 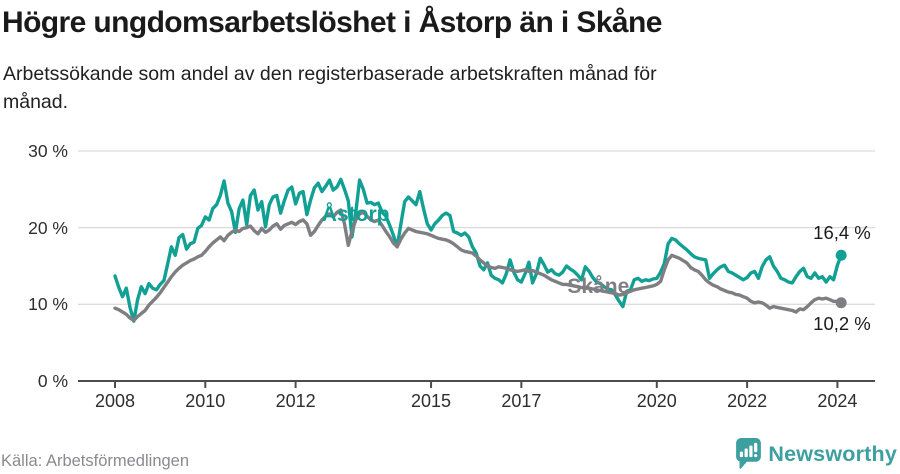 What do you see at coordinates (48, 150) in the screenshot?
I see `y-axis-label-30: 30 %` at bounding box center [48, 150].